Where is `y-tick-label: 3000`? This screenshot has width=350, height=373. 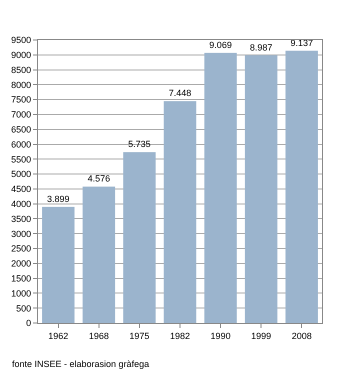 y-tick-label: 3000 is located at coordinates (21, 233).